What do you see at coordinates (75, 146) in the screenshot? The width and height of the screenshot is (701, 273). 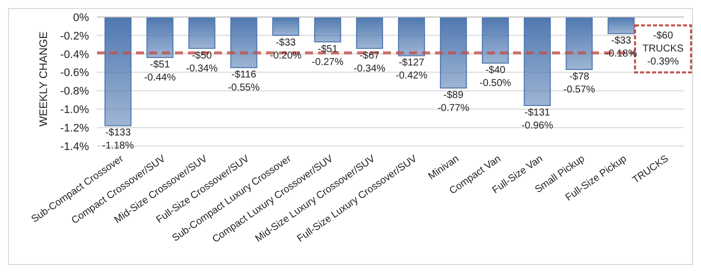 I see `y-tick-label: -1.4%` at bounding box center [75, 146].